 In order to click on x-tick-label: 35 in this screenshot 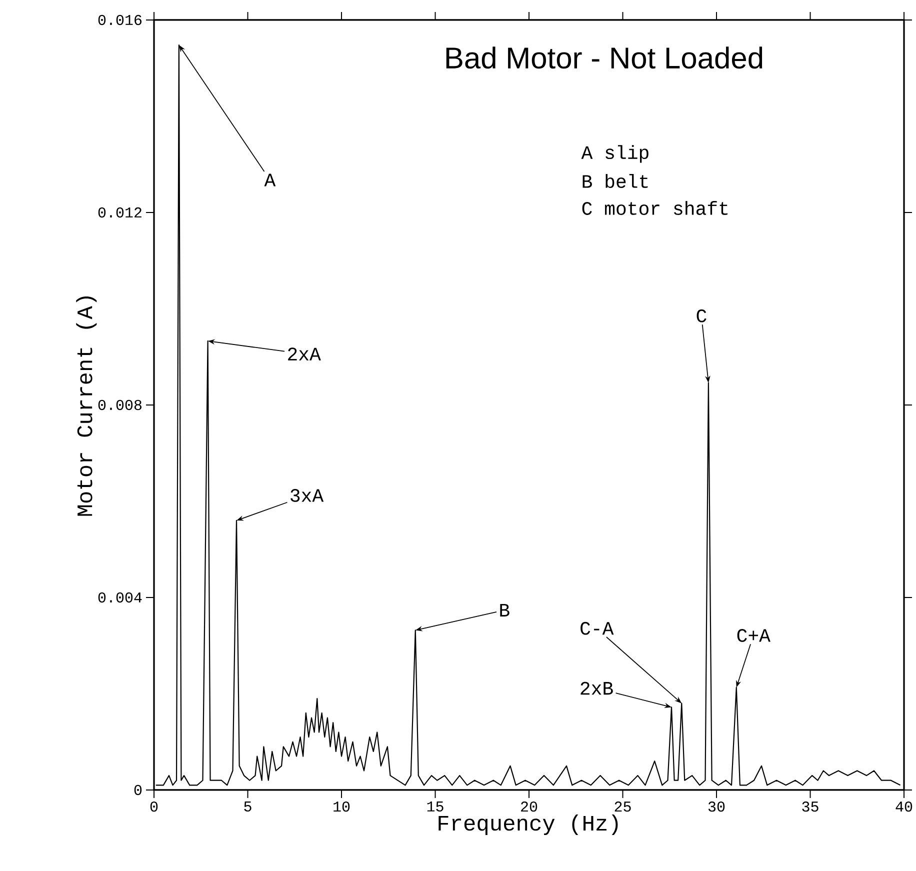, I will do `click(810, 807)`.